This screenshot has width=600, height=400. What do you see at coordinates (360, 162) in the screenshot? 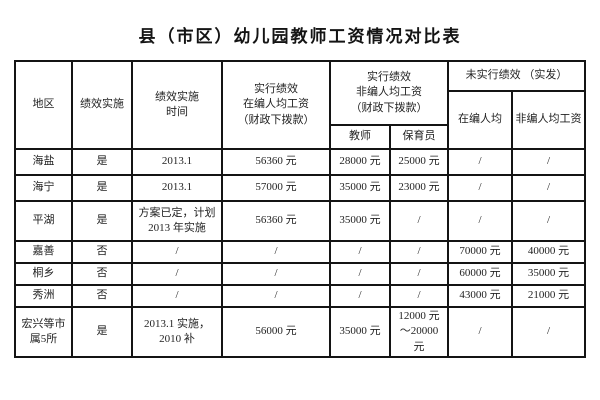
I see `table-cell: 28000 元` at bounding box center [360, 162].